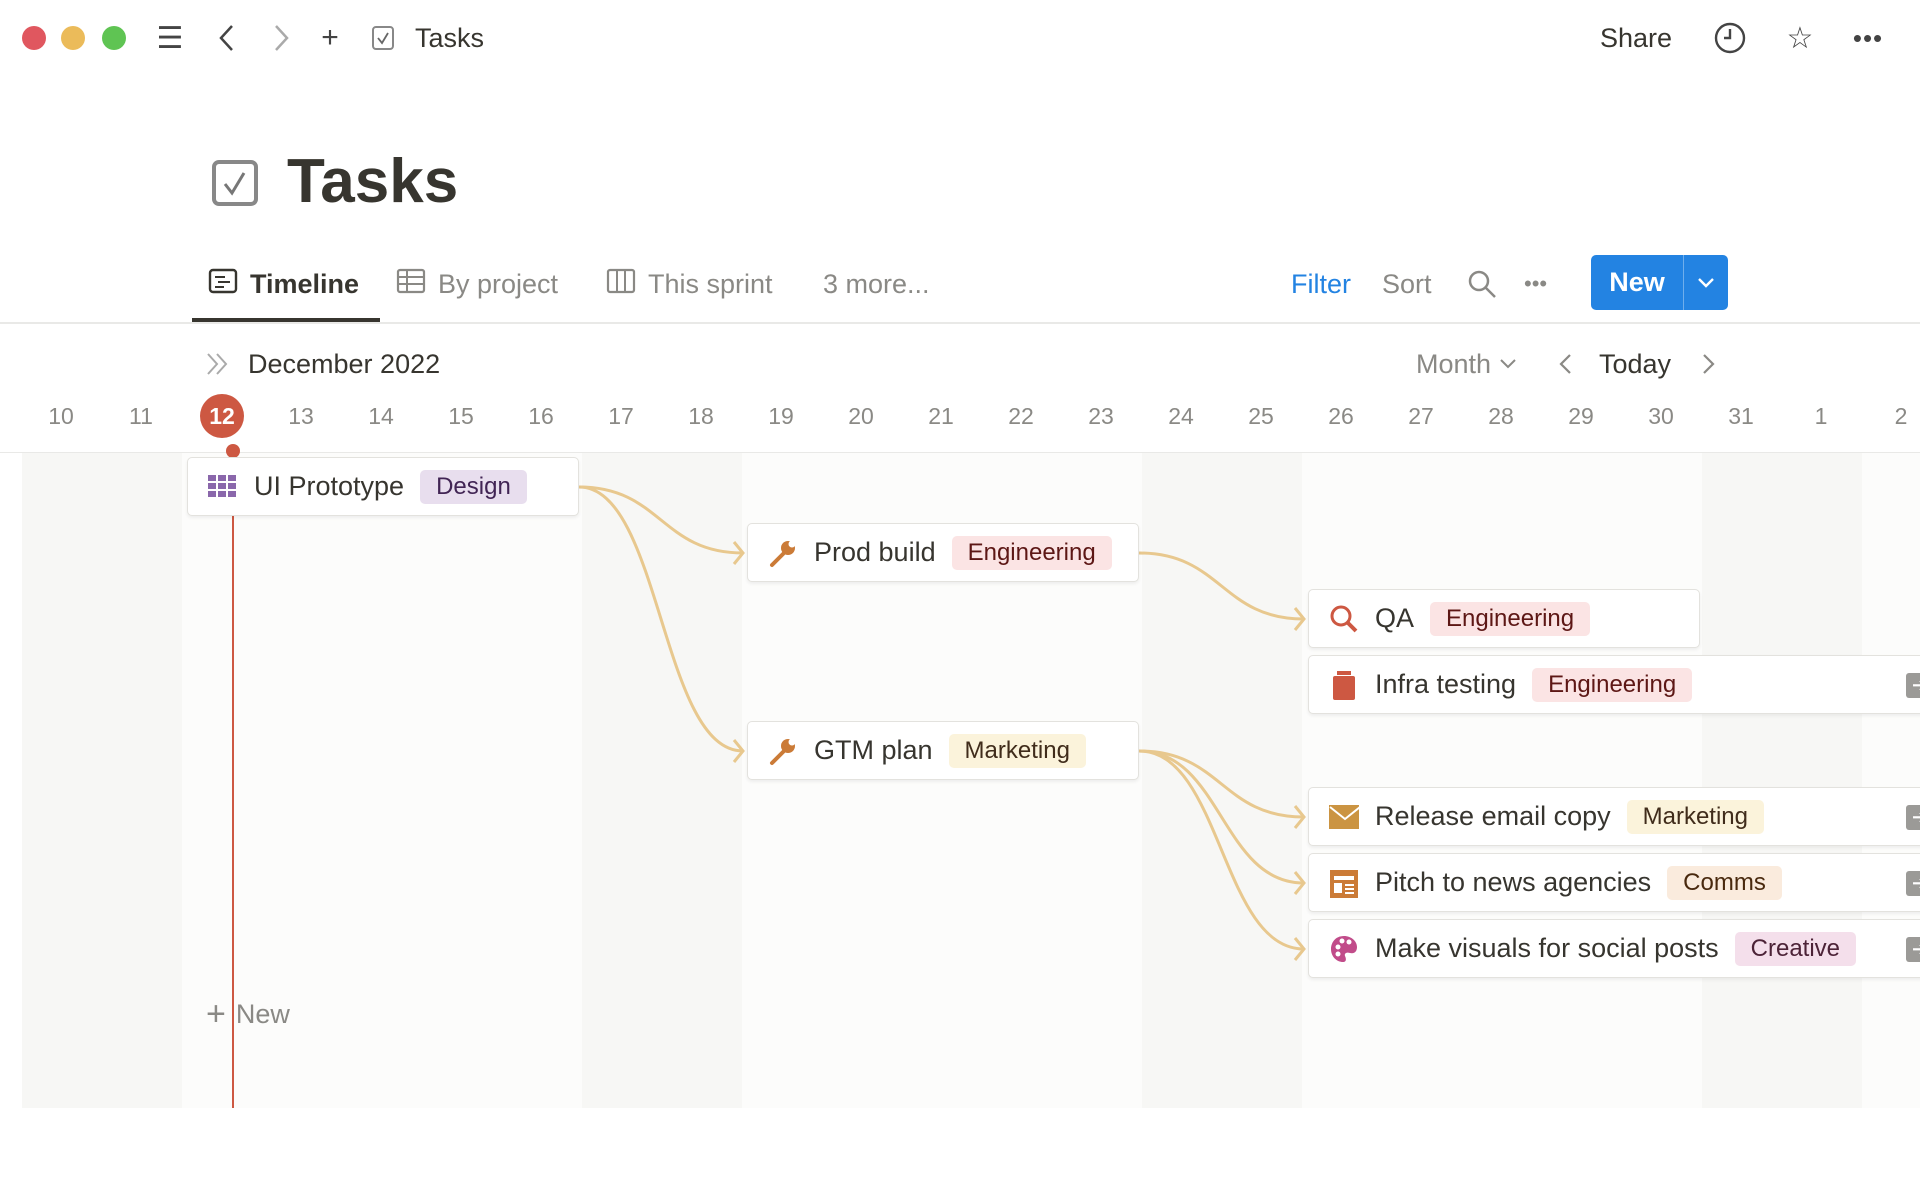 Image resolution: width=1920 pixels, height=1200 pixels. I want to click on tag-badge: Design, so click(473, 486).